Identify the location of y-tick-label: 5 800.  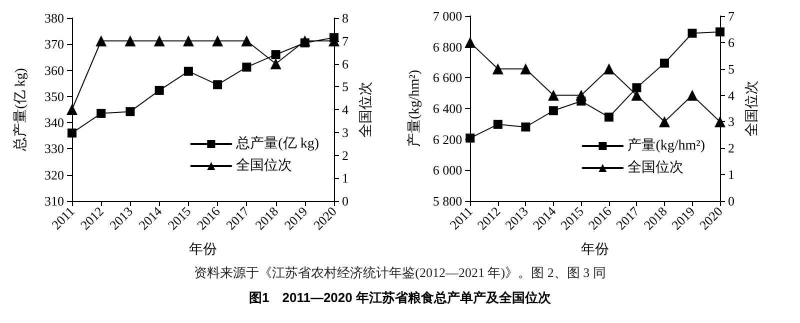
(447, 201).